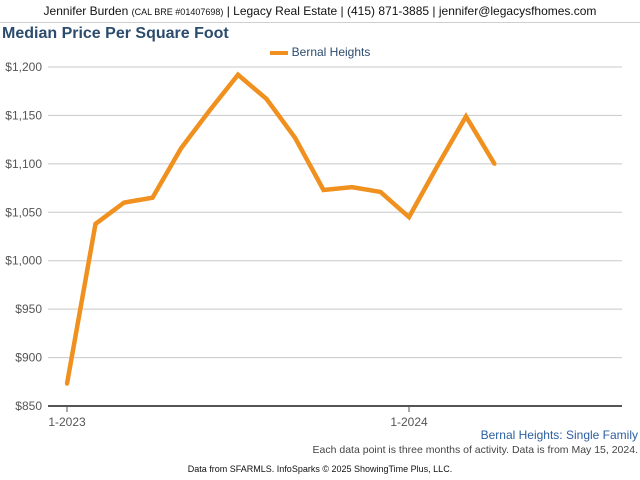  I want to click on legend-swatch, so click(278, 52).